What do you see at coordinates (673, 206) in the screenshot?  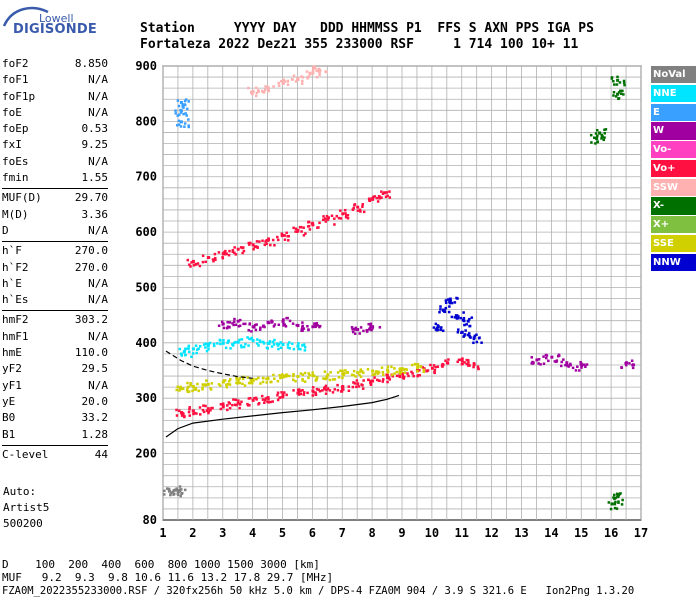 I see `legend-item-x: X-` at bounding box center [673, 206].